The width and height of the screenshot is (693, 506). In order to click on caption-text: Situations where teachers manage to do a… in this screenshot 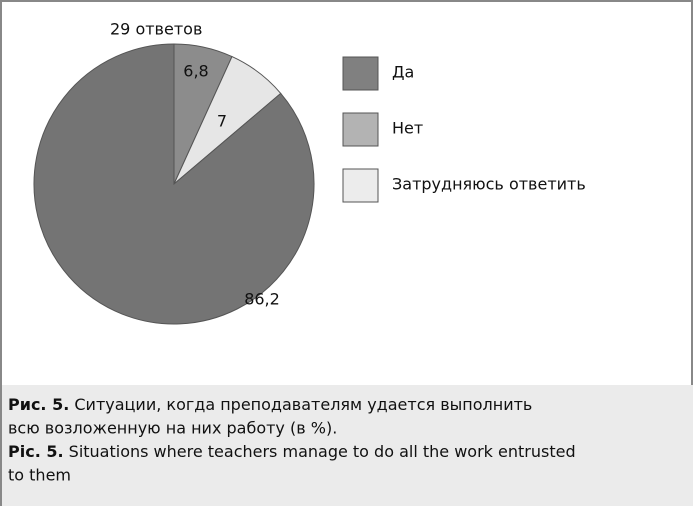, I will do `click(322, 451)`.